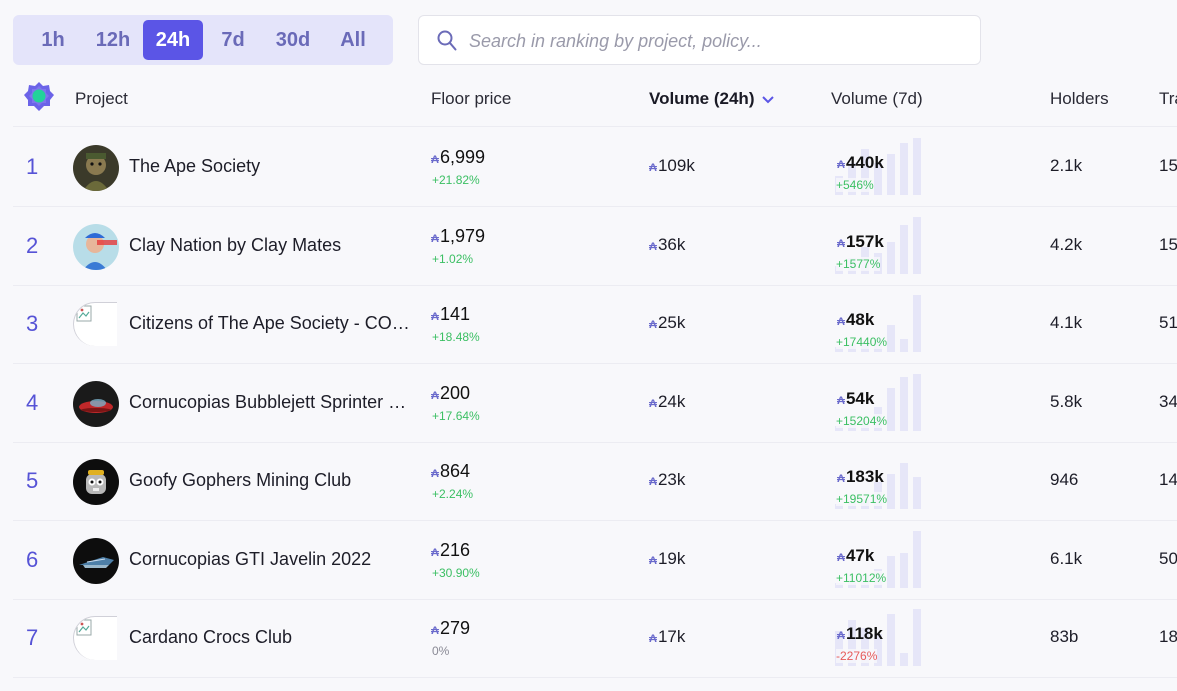  I want to click on search-input, so click(714, 41).